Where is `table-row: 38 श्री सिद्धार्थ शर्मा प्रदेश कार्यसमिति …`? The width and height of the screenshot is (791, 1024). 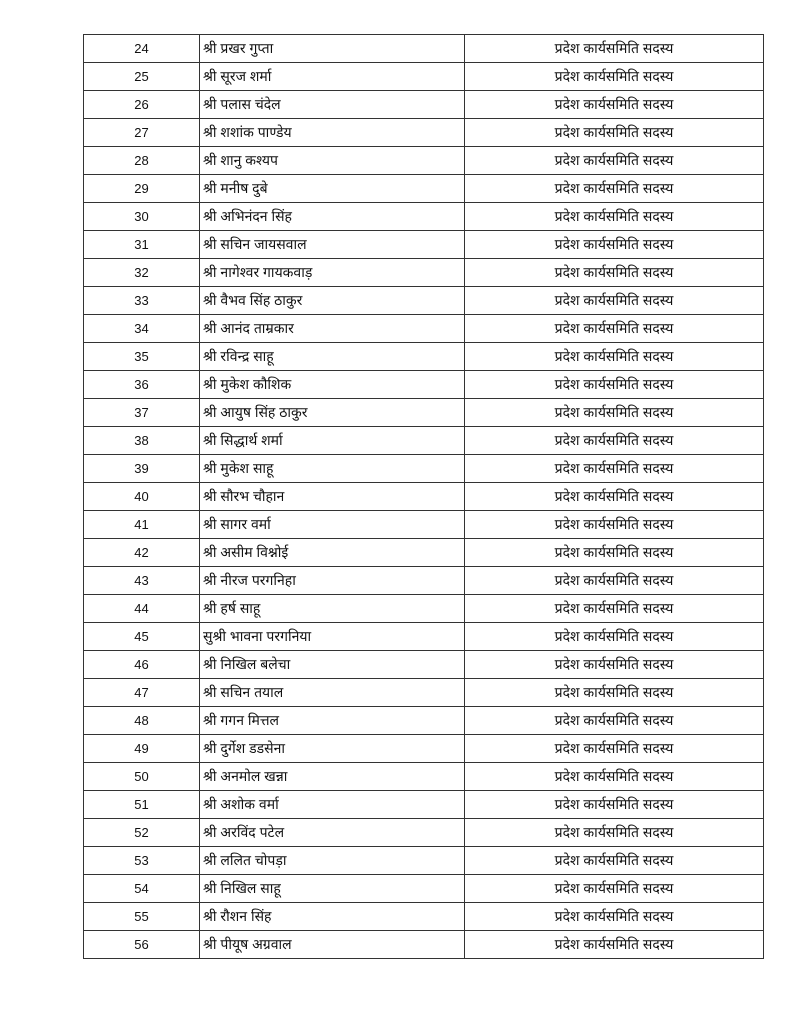
table-row: 38 श्री सिद्धार्थ शर्मा प्रदेश कार्यसमिति … is located at coordinates (423, 440).